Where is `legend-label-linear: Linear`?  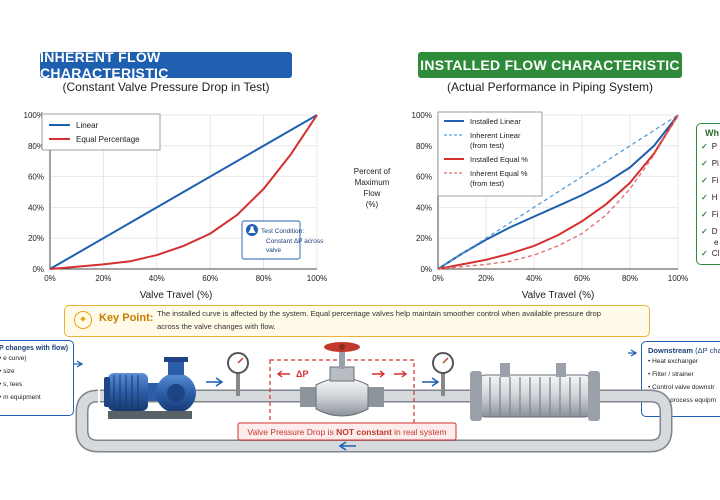
legend-label-linear: Linear is located at coordinates (87, 125).